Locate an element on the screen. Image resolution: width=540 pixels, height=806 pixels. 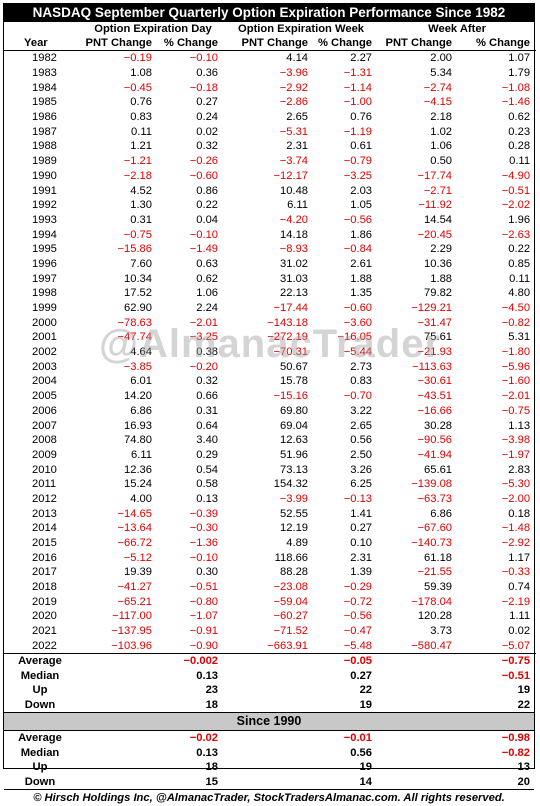
week-pct-cell: −1.19 is located at coordinates (358, 131).